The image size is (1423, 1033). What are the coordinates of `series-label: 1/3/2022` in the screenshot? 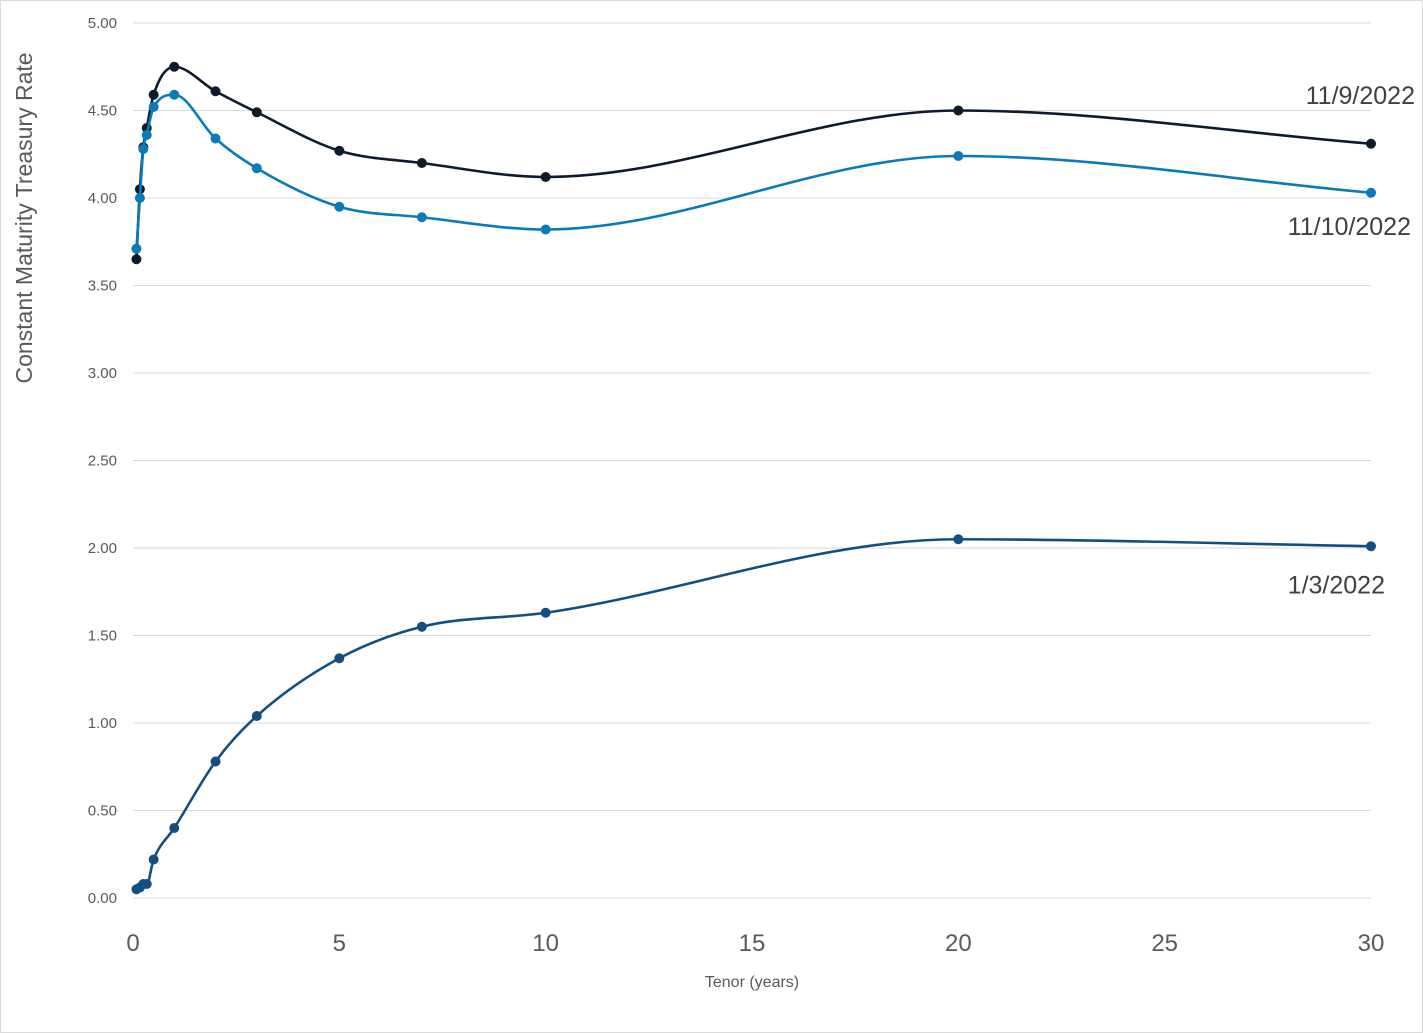 It's located at (1336, 585).